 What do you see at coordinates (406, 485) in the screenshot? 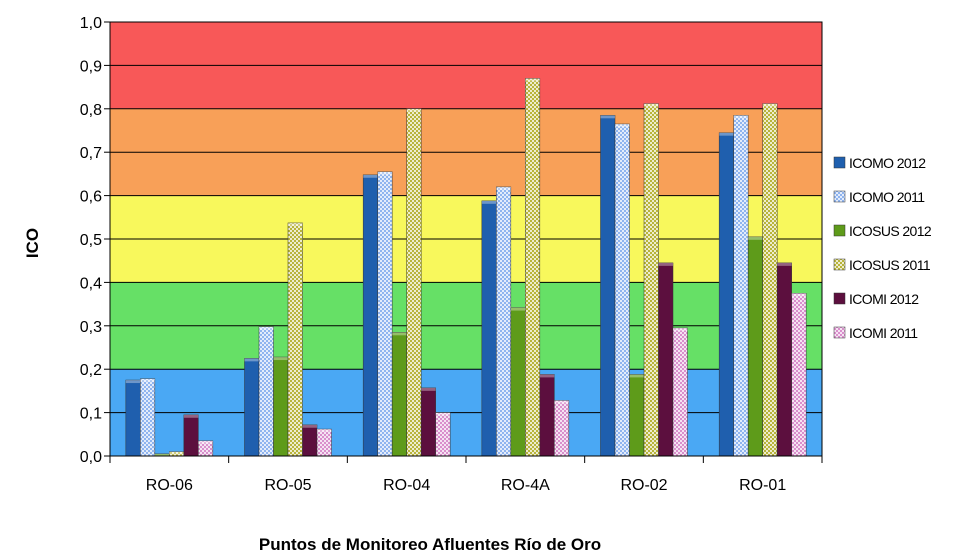
I see `x-tick-label: RO-04` at bounding box center [406, 485].